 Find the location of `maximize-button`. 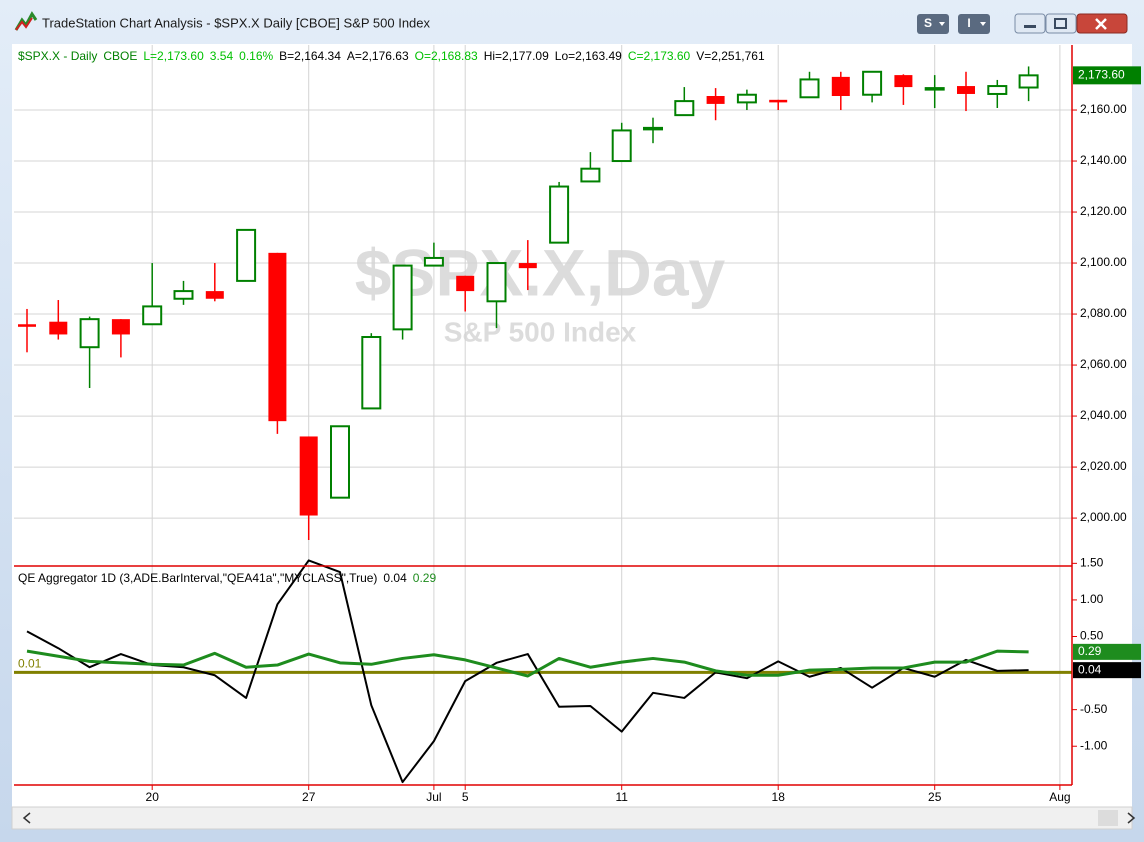

maximize-button is located at coordinates (1061, 23).